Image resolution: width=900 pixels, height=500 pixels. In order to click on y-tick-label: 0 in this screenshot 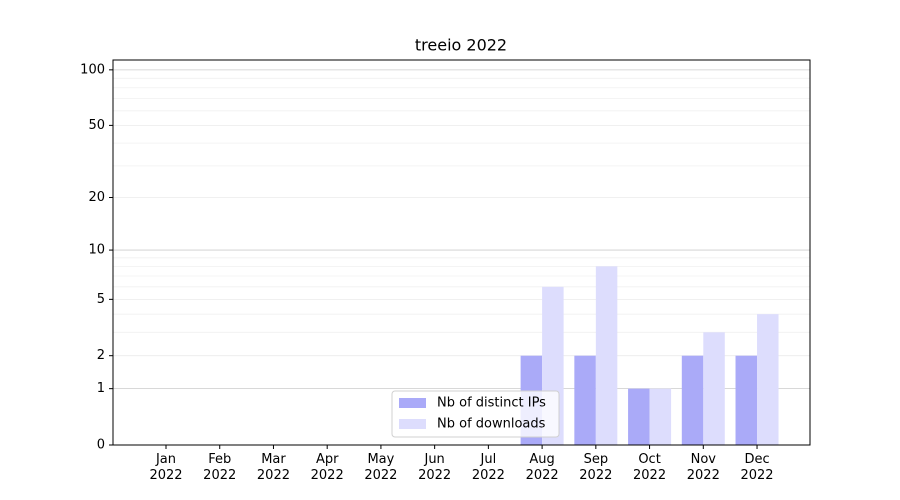, I will do `click(101, 445)`.